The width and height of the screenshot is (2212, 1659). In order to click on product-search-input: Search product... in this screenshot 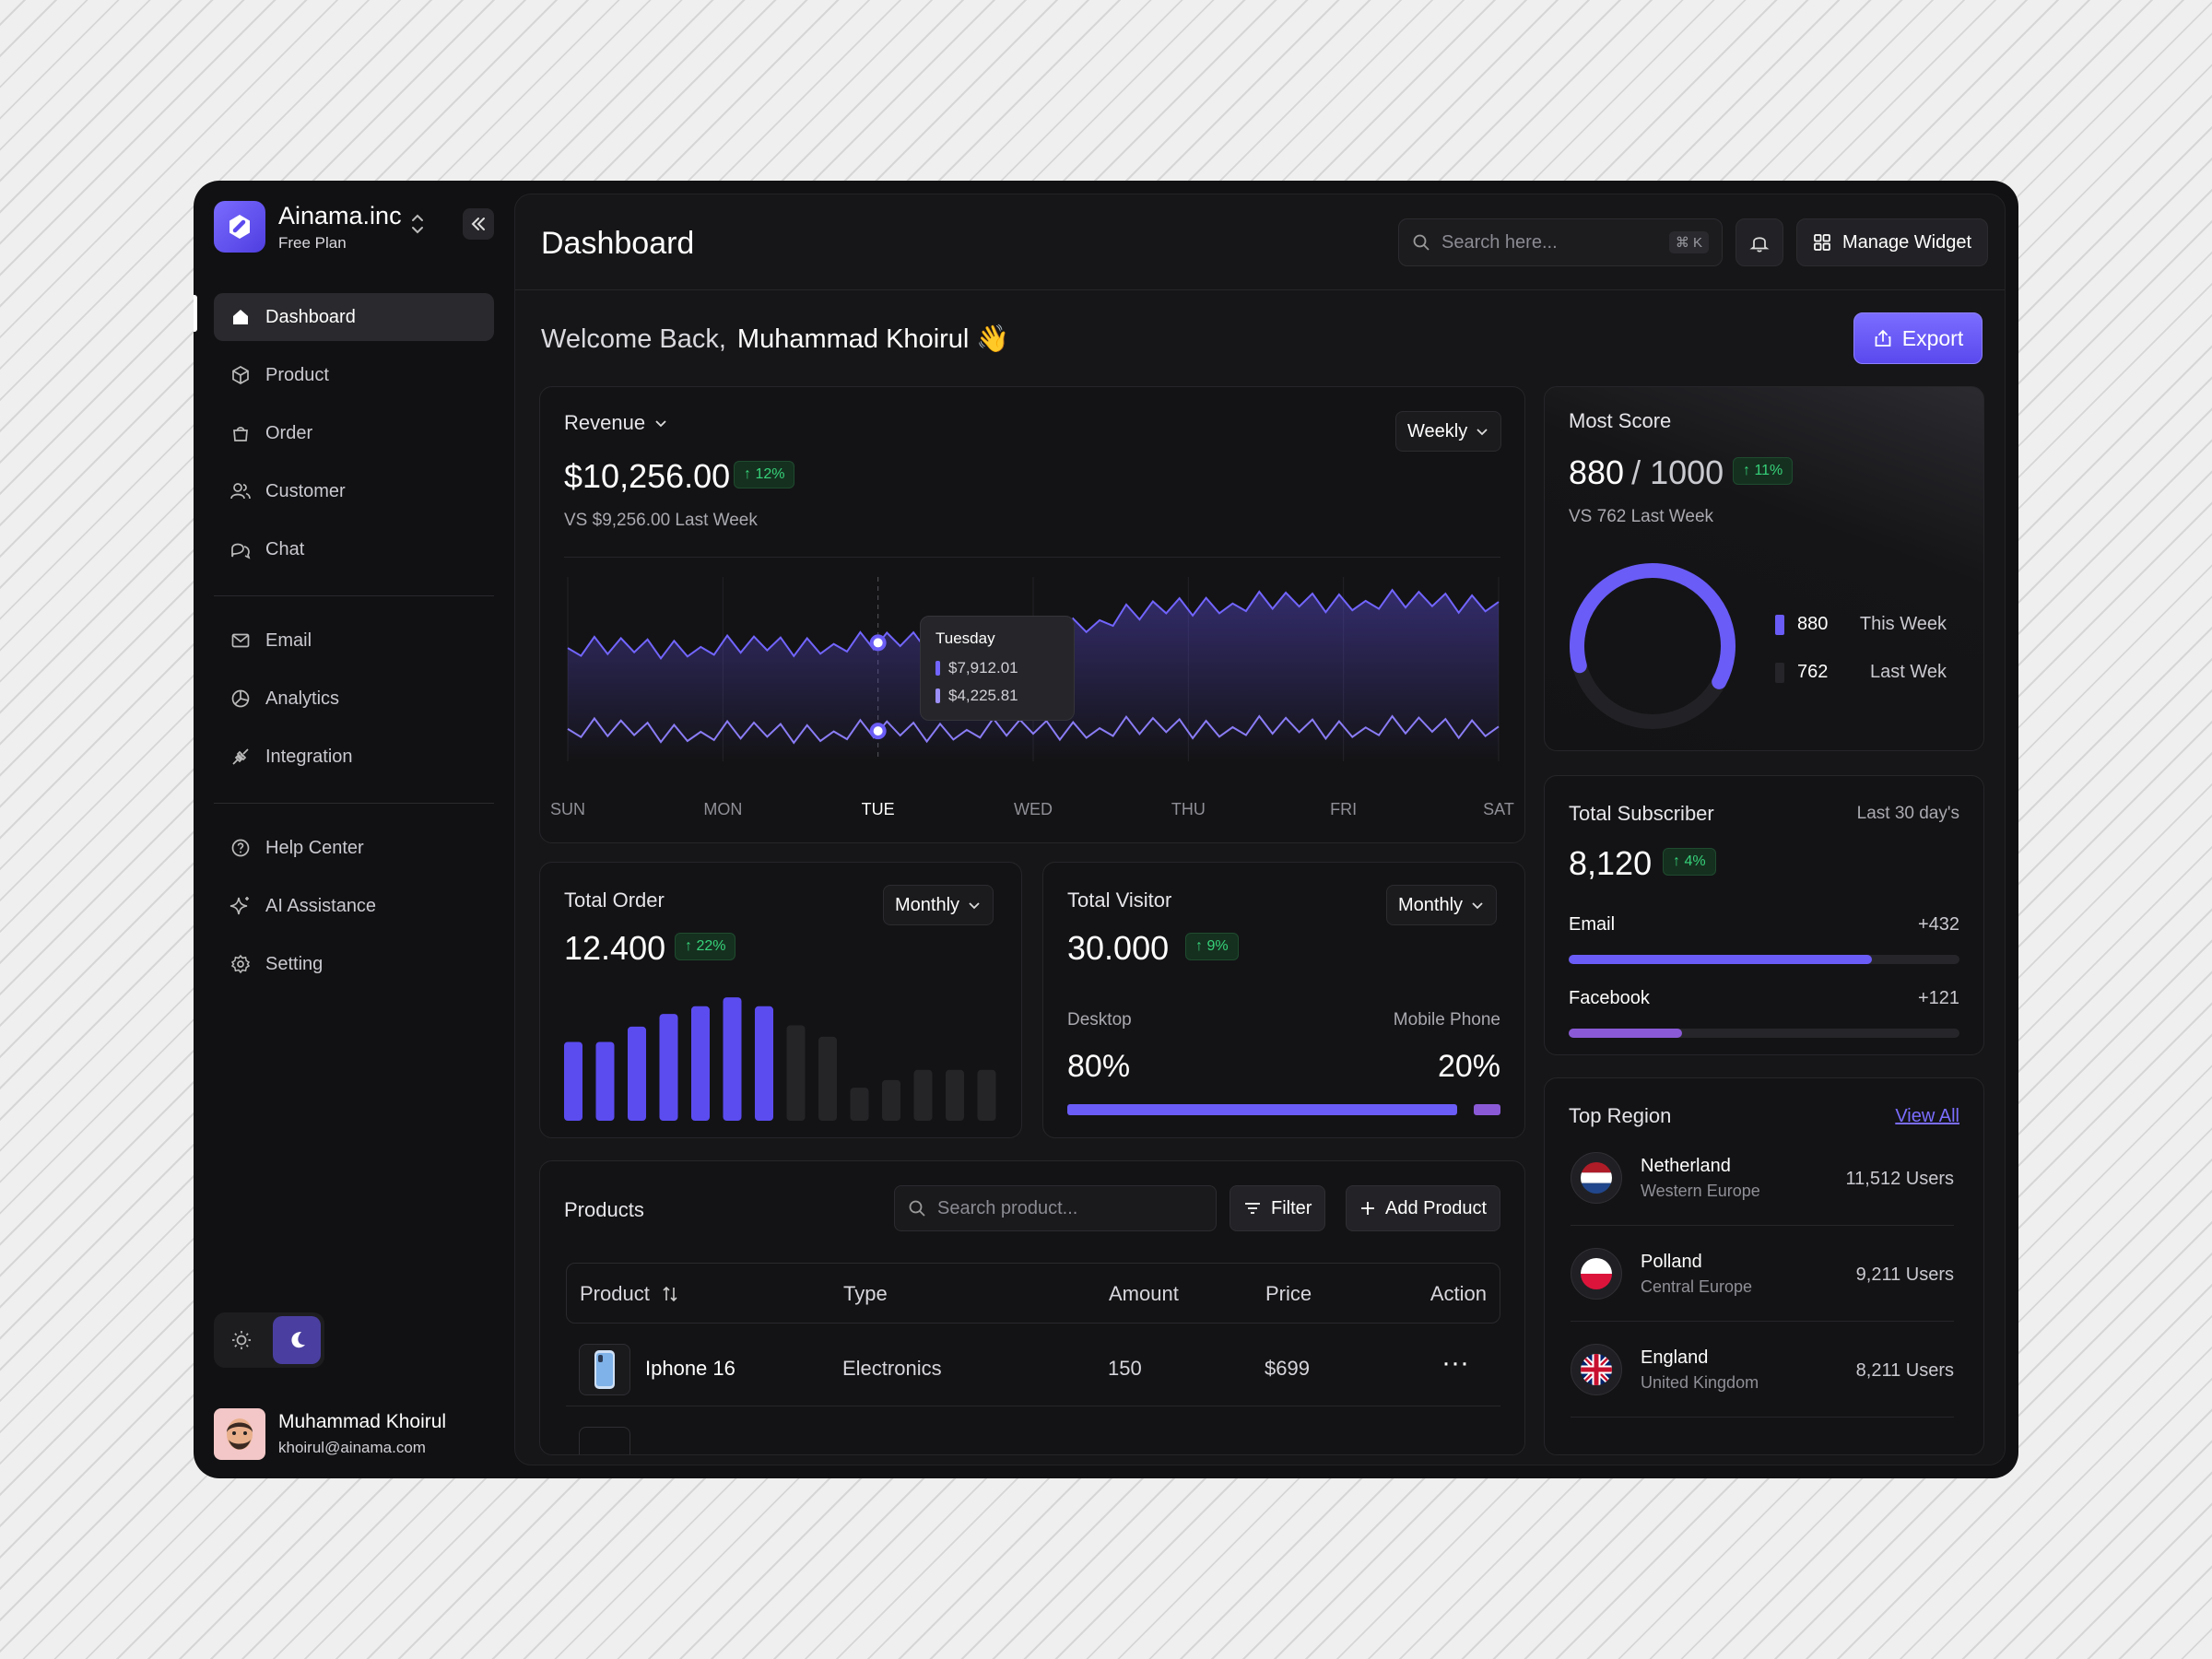, I will do `click(1055, 1208)`.